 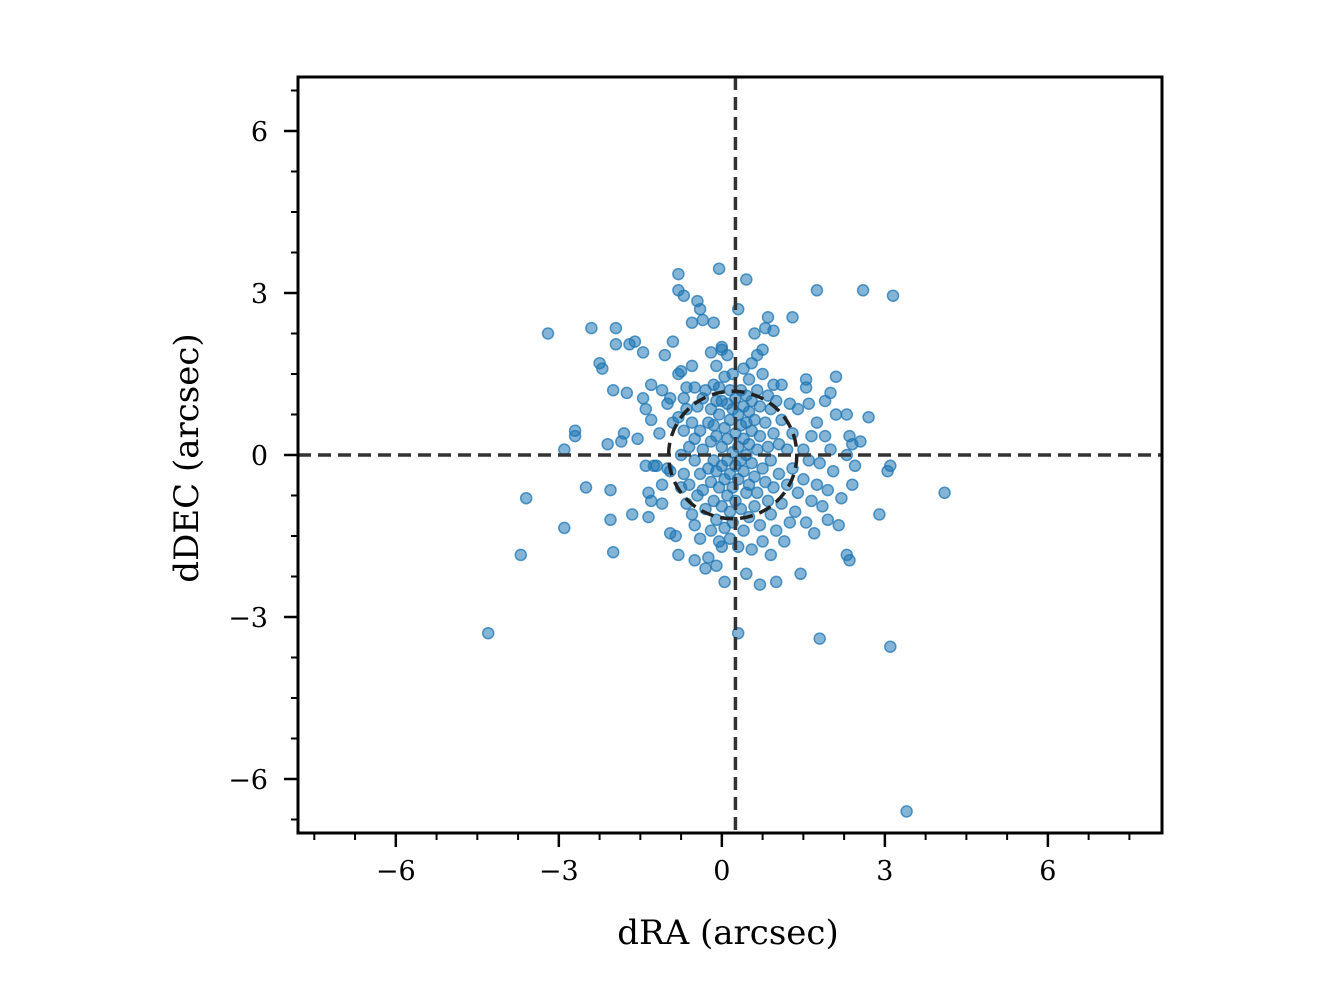 What do you see at coordinates (732, 455) in the screenshot?
I see `reference-circle` at bounding box center [732, 455].